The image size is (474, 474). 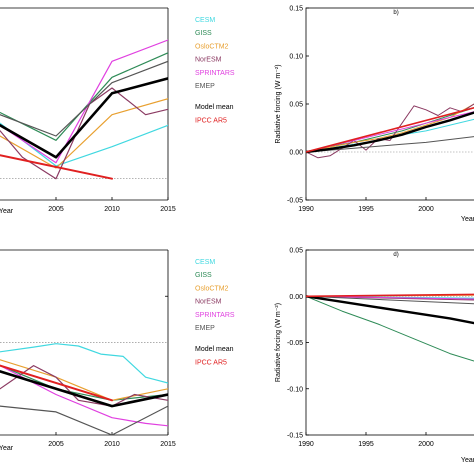 I want to click on x-tick-label-b-0: 1990, so click(x=306, y=209).